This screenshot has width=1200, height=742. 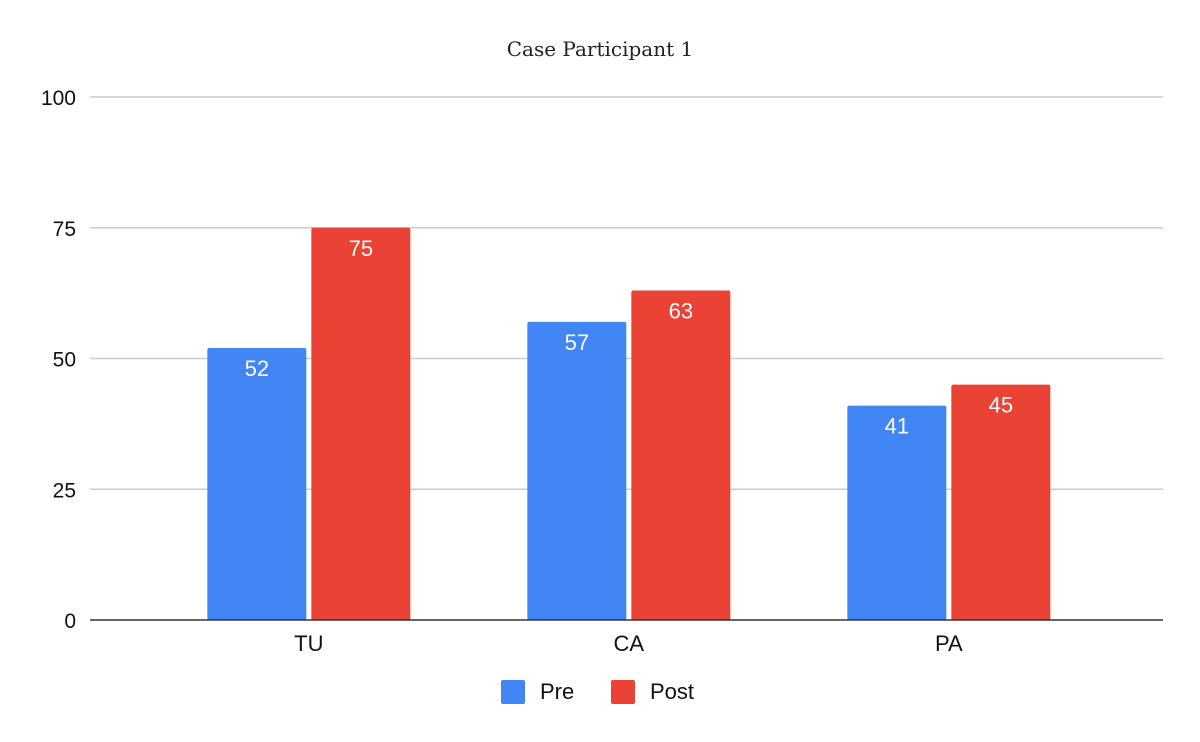 What do you see at coordinates (513, 692) in the screenshot?
I see `legend-swatch-pre` at bounding box center [513, 692].